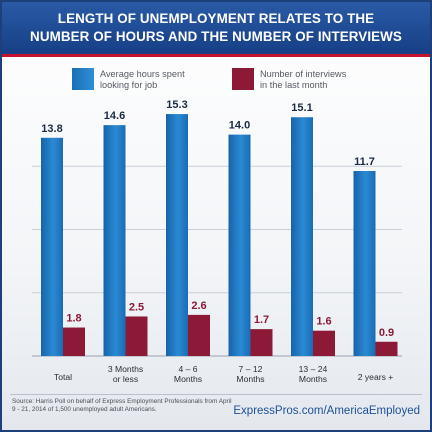 The height and width of the screenshot is (432, 432). I want to click on x-tick-label: Total, so click(63, 377).